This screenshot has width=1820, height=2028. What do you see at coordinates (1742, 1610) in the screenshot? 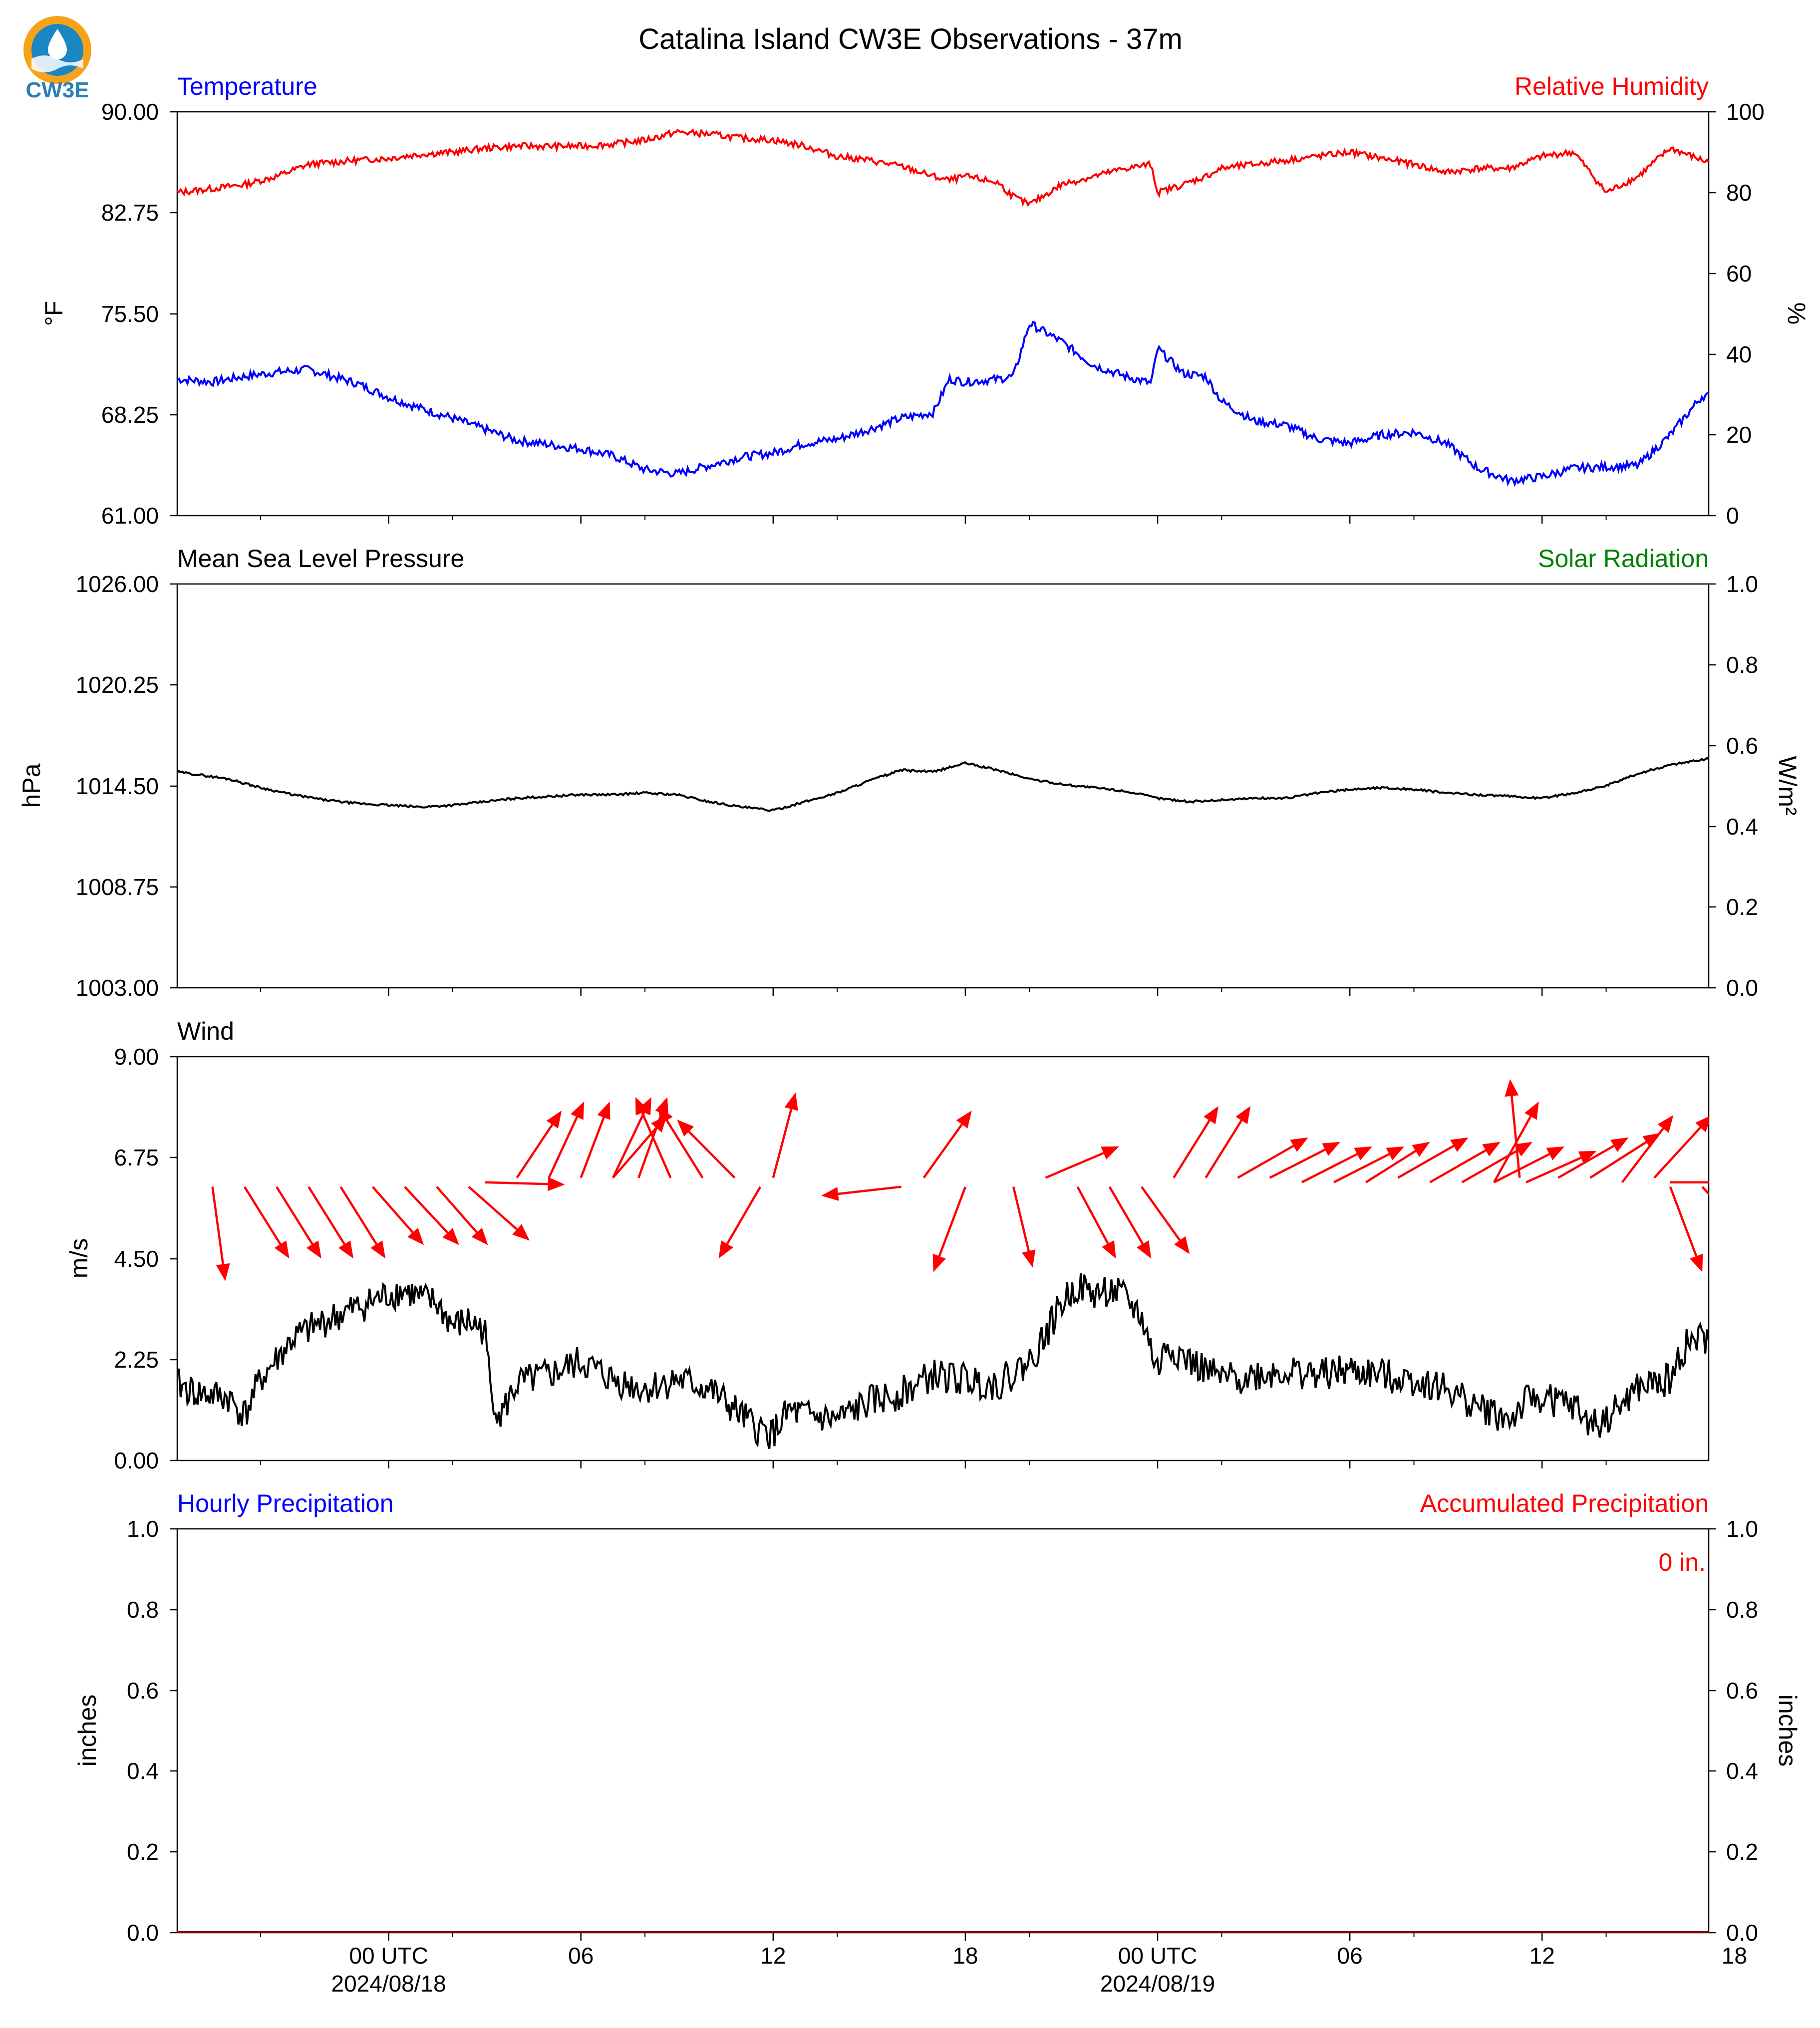
I see `y2-tick-label: 0.8` at bounding box center [1742, 1610].